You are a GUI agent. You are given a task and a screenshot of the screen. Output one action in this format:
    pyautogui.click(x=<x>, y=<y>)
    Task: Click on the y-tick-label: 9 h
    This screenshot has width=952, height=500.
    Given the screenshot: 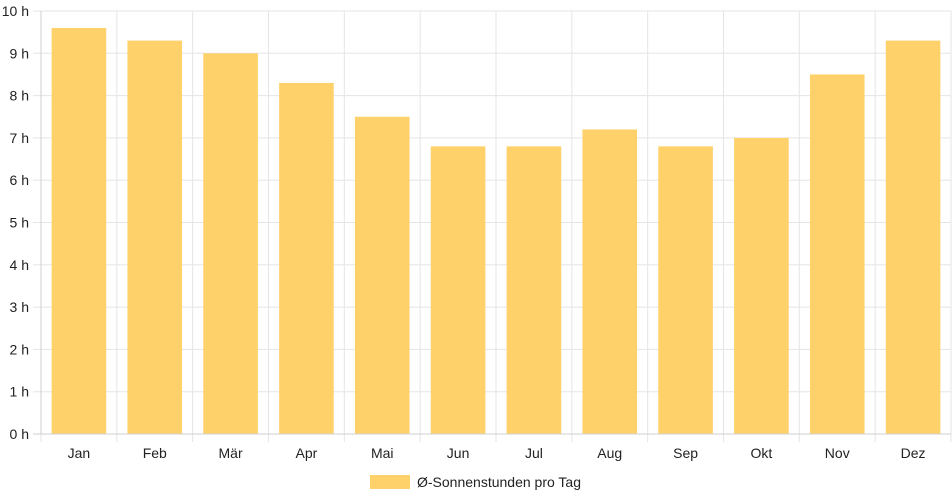 What is the action you would take?
    pyautogui.click(x=19, y=53)
    